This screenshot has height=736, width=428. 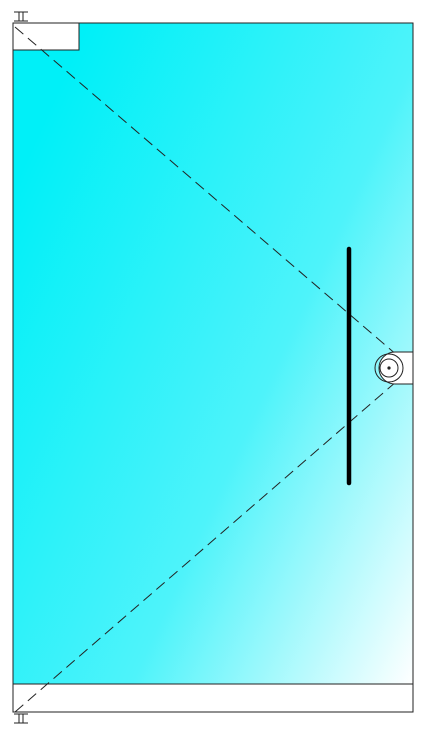 I want to click on top-pivot-icon, so click(x=21, y=16).